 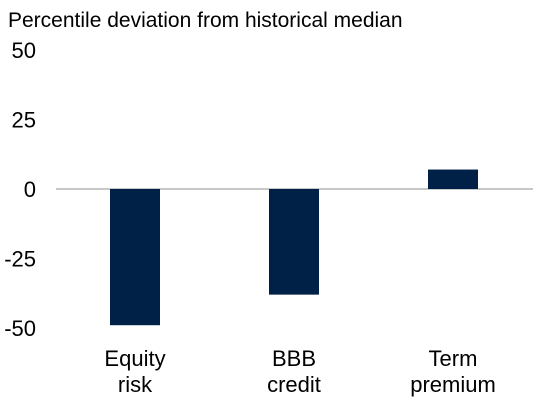 I want to click on y-tick-label: 25, so click(x=24, y=120).